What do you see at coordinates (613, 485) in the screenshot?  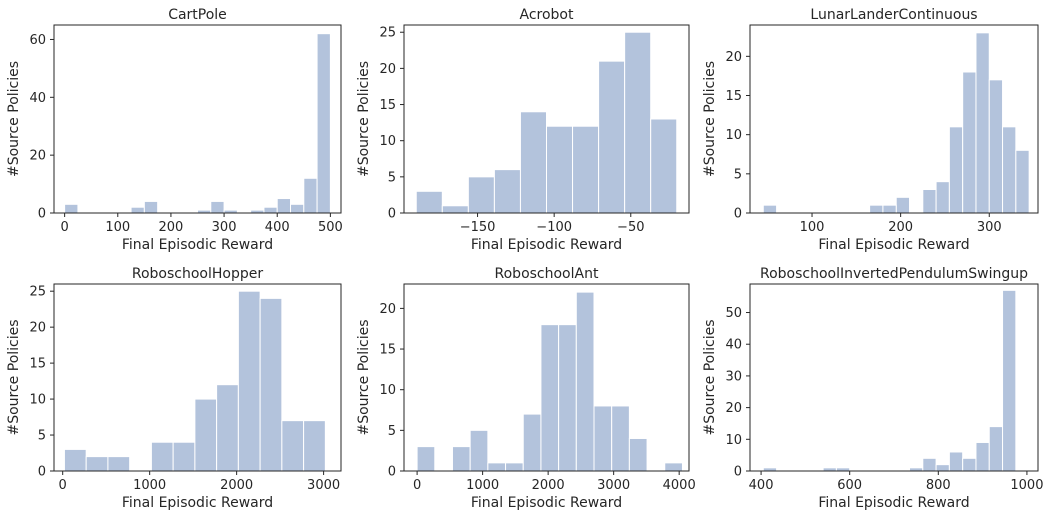 I see `x-tick-label: 3000` at bounding box center [613, 485].